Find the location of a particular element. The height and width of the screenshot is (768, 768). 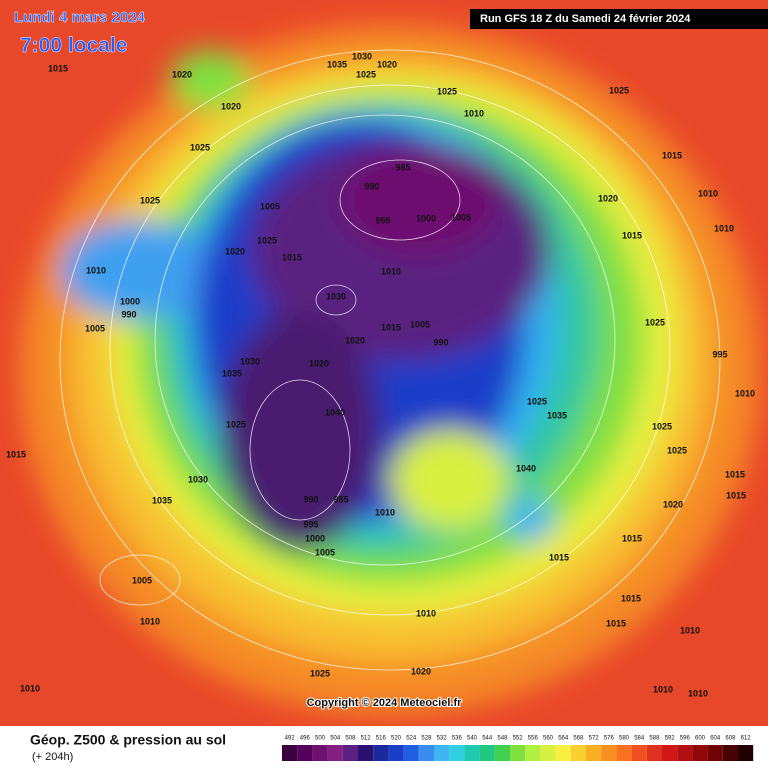

run-banner is located at coordinates (619, 19).